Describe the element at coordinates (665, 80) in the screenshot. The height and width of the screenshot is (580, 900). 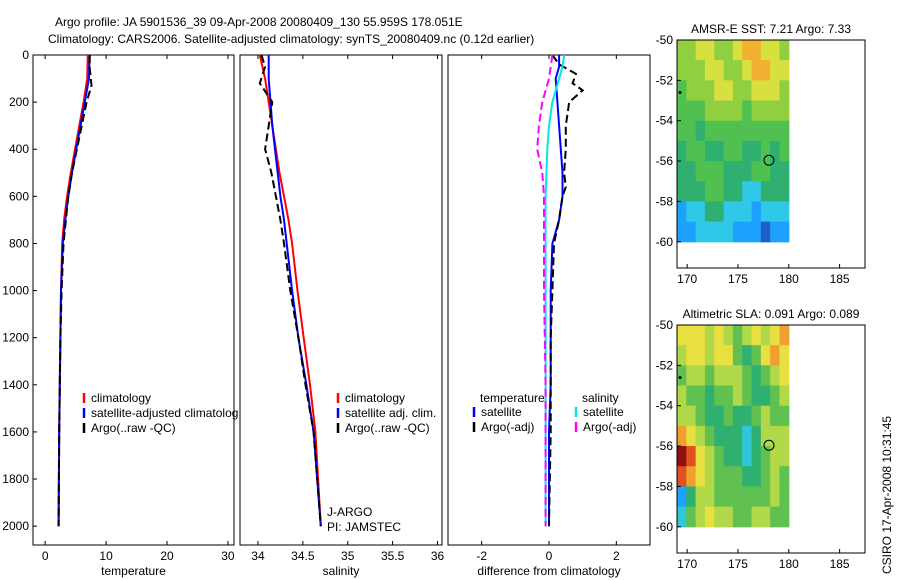
I see `y-tick-label: -52` at that location.